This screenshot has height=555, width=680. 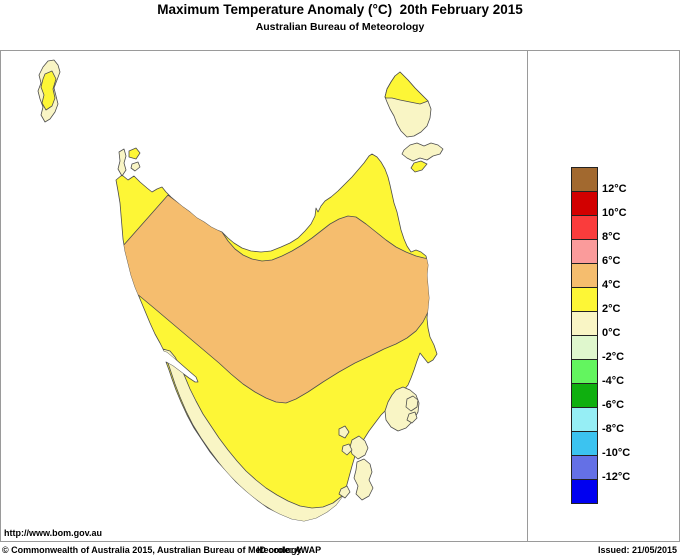 What do you see at coordinates (406, 88) in the screenshot?
I see `flinders-island-2-4-patch` at bounding box center [406, 88].